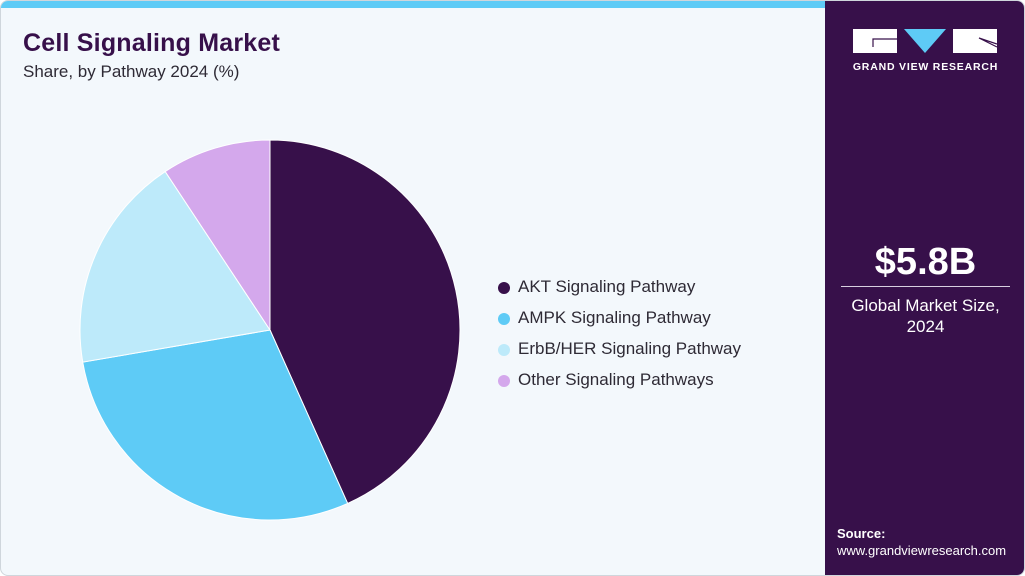  What do you see at coordinates (152, 43) in the screenshot?
I see `chart-title: Cell Signaling Market` at bounding box center [152, 43].